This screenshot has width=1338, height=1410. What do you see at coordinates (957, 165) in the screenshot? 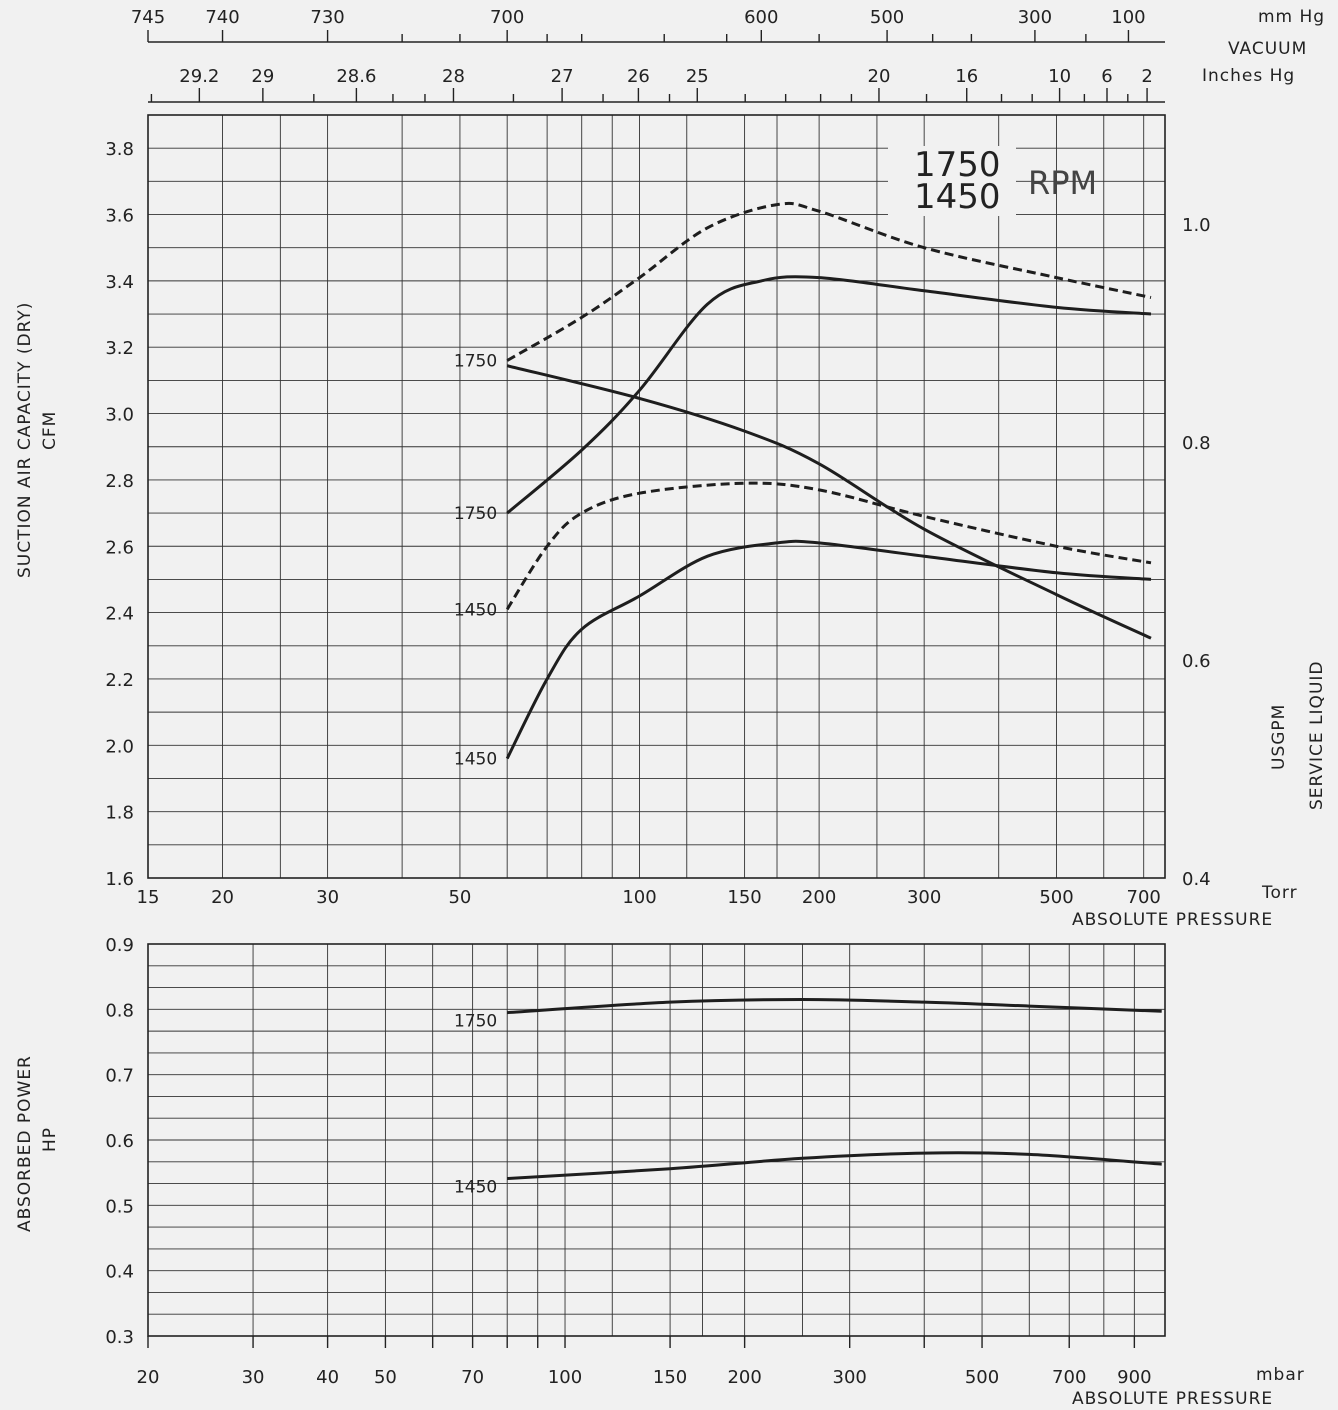
I see `rpm-legend-1750: 1750` at bounding box center [957, 165].